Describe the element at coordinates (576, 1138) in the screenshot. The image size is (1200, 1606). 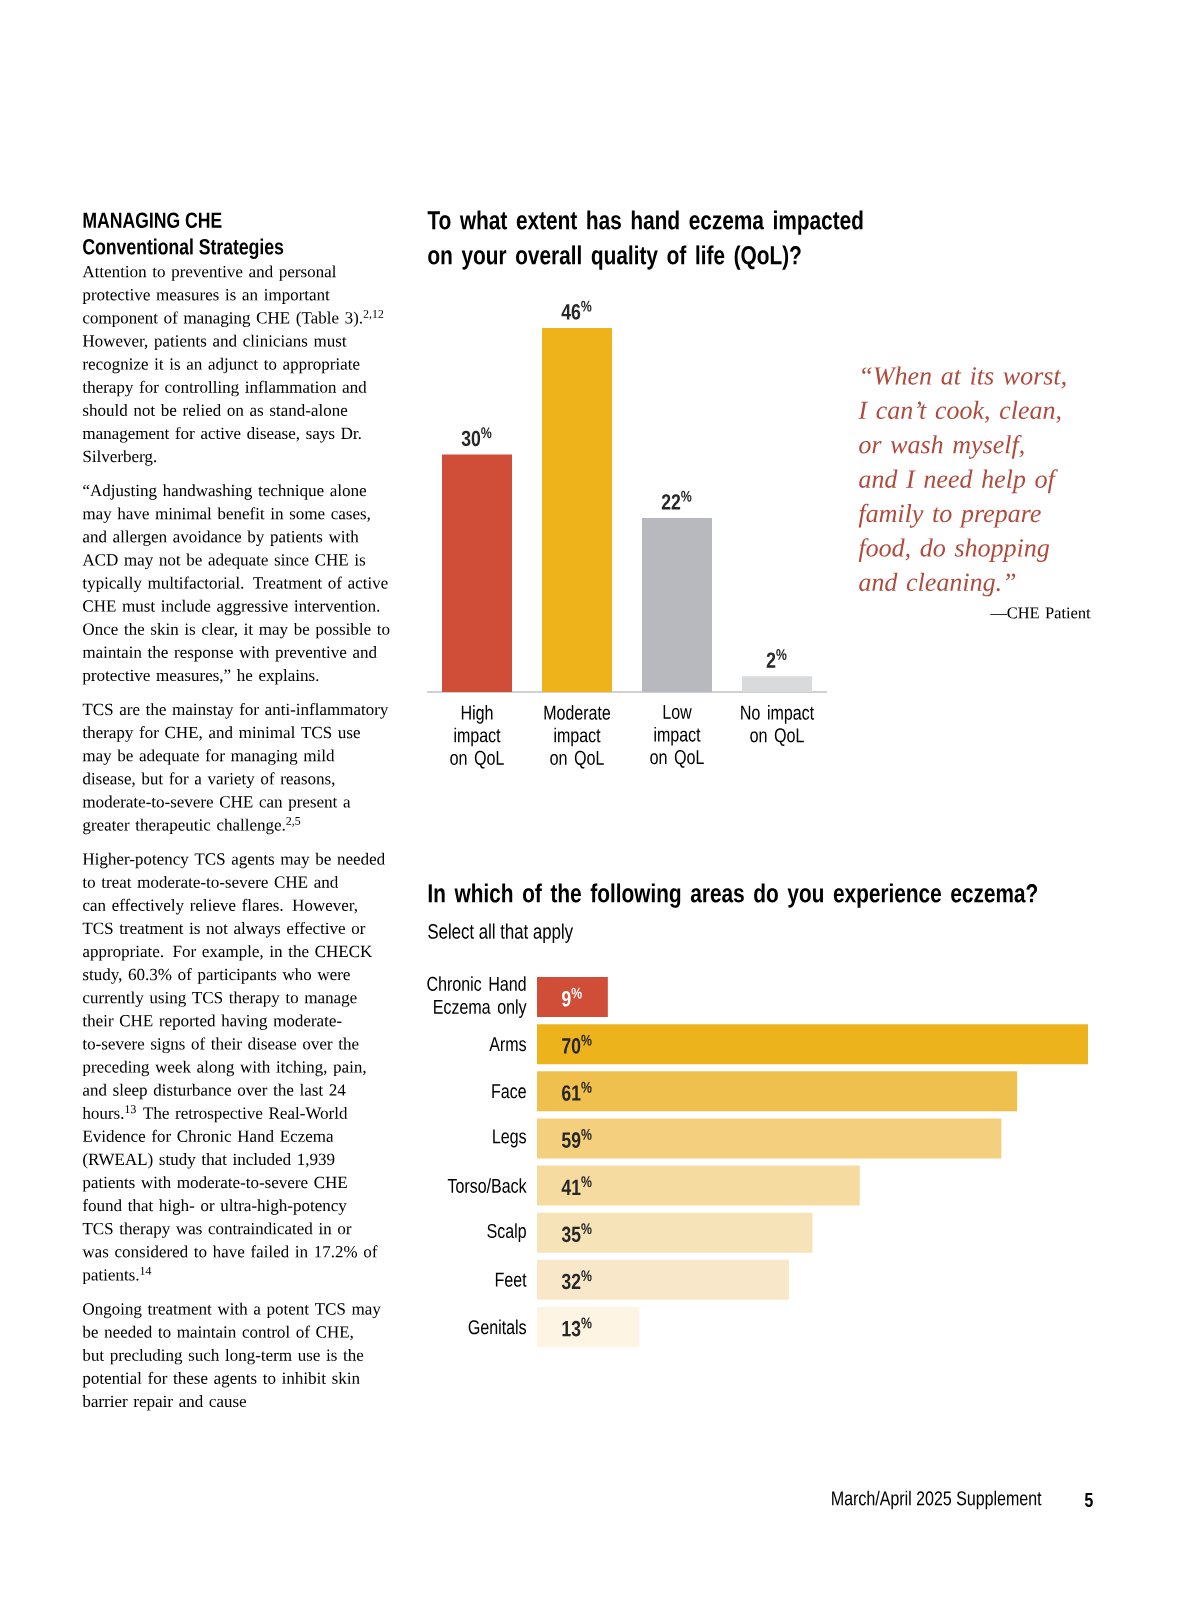
I see `data-label: 59$^{%}$` at that location.